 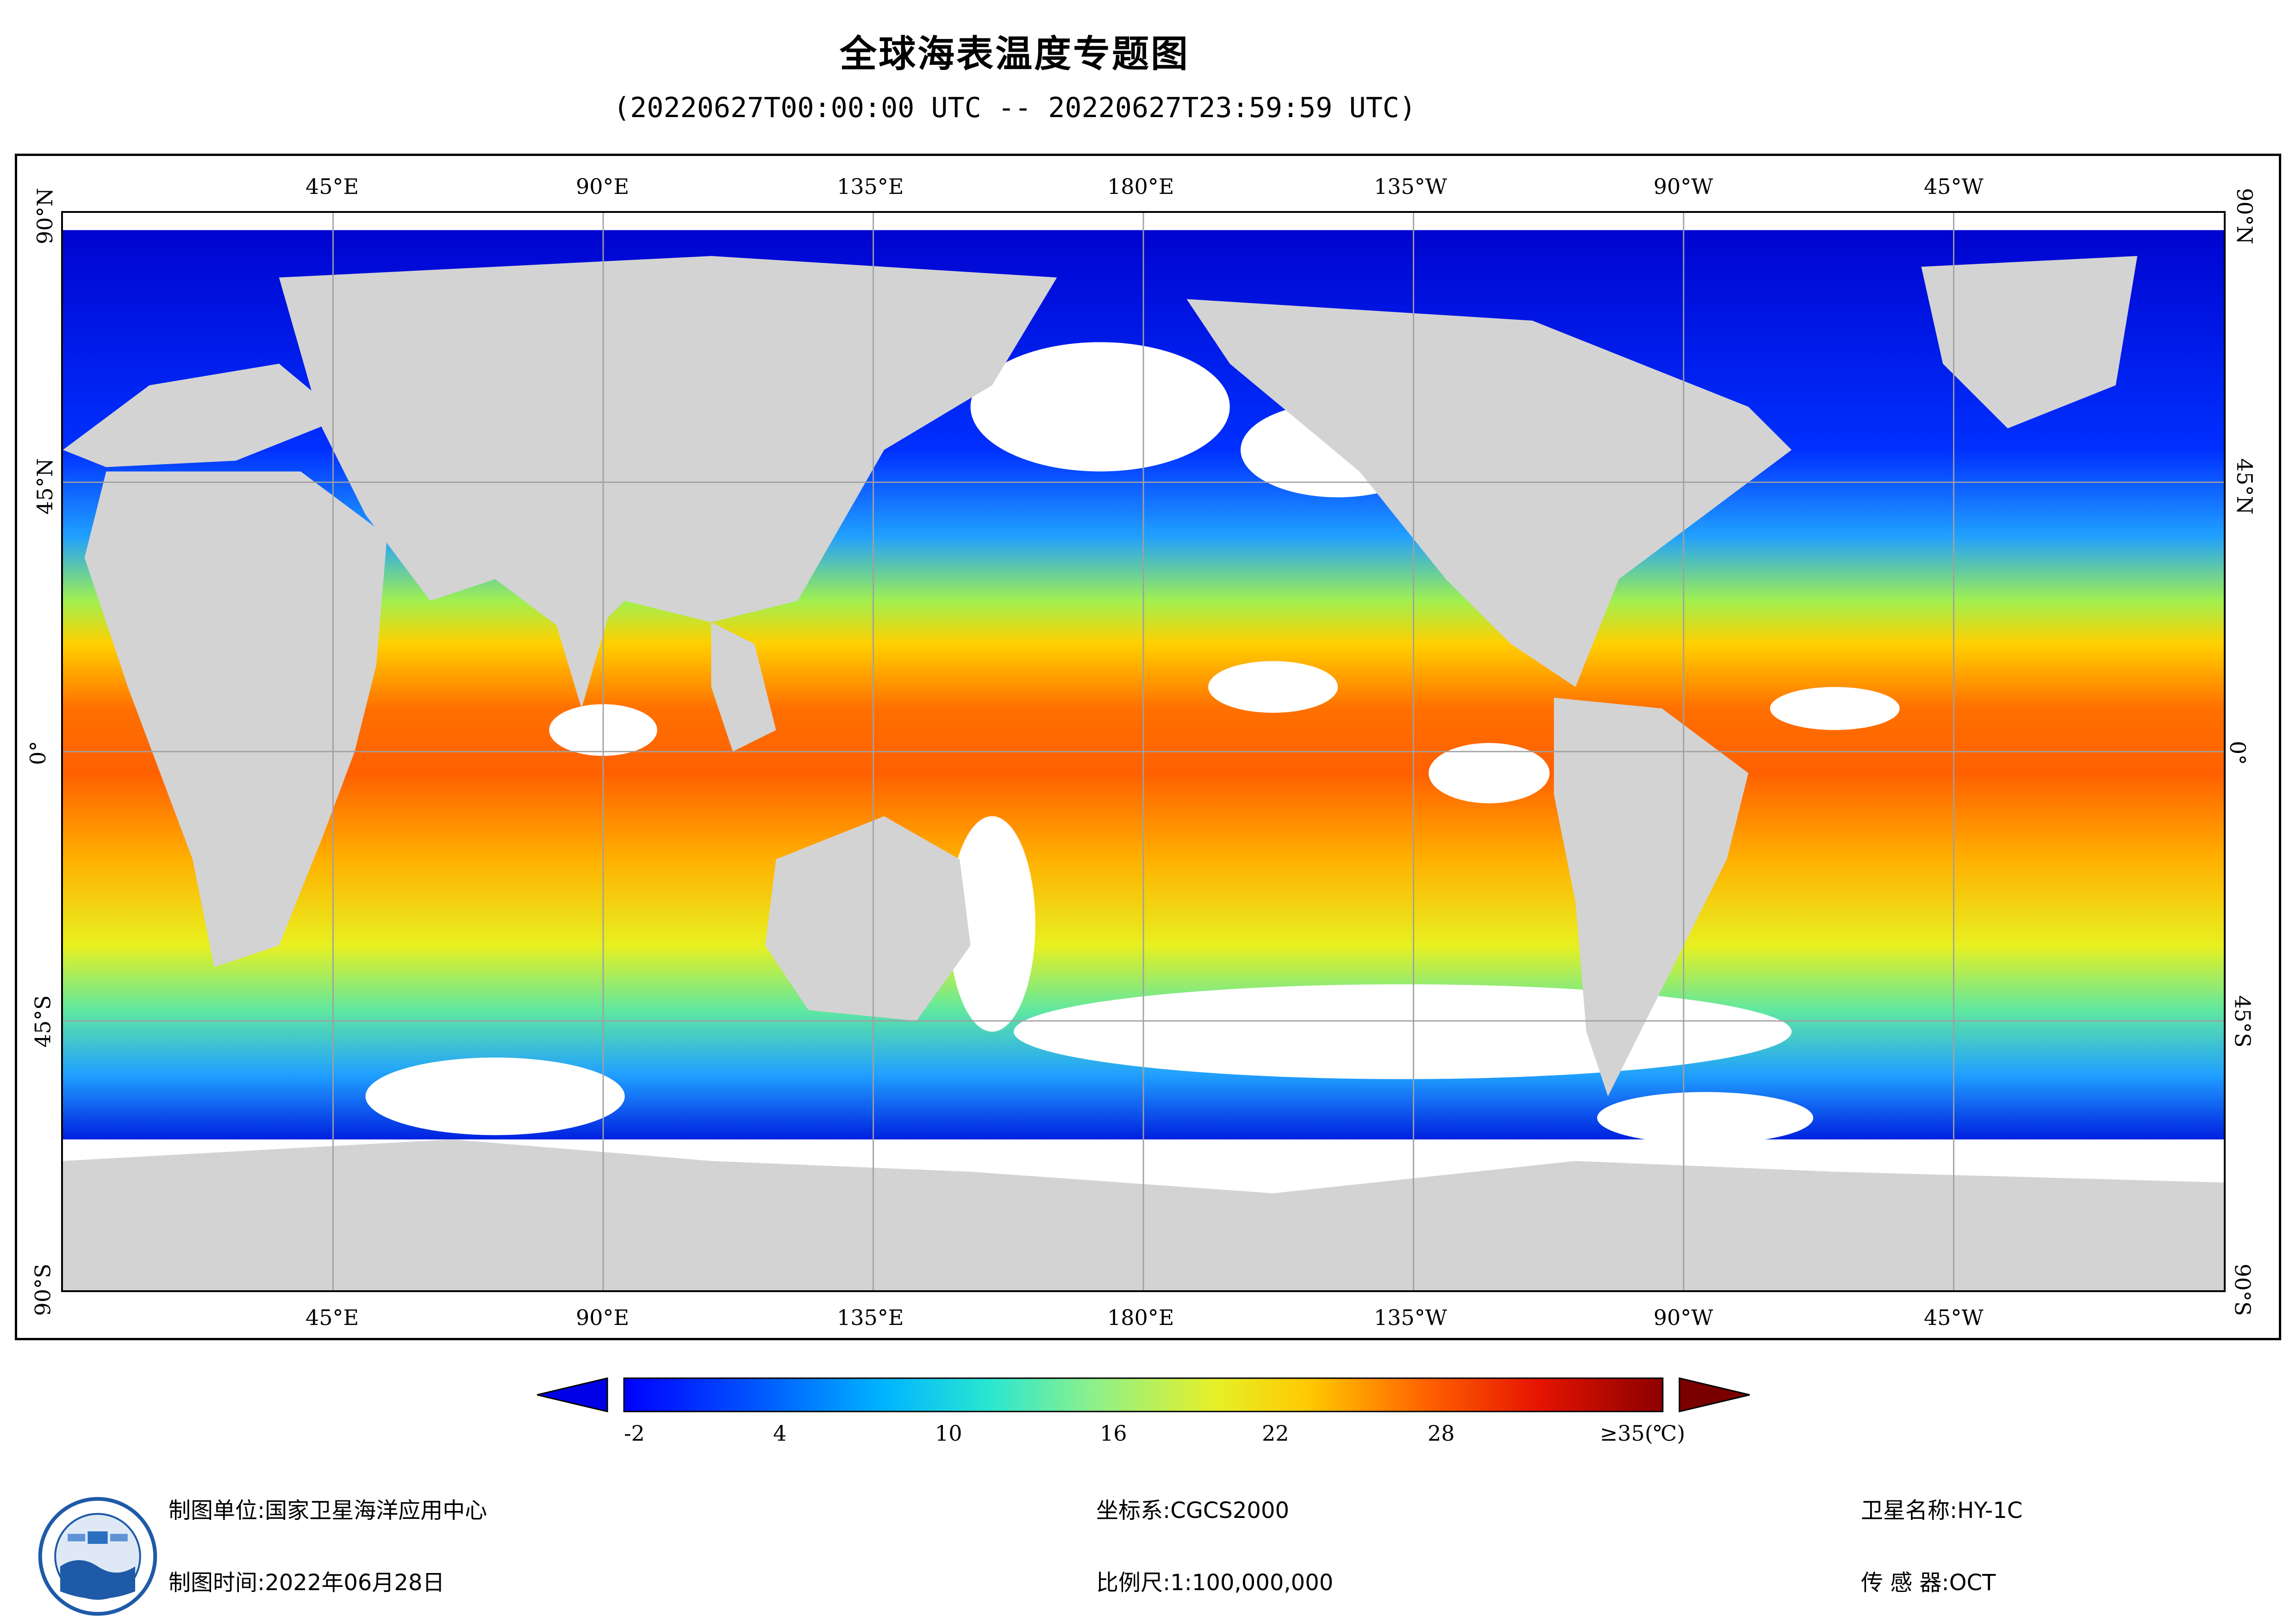 I want to click on org-info: 制图单位:国家卫星海洋应用中心, so click(x=327, y=1508).